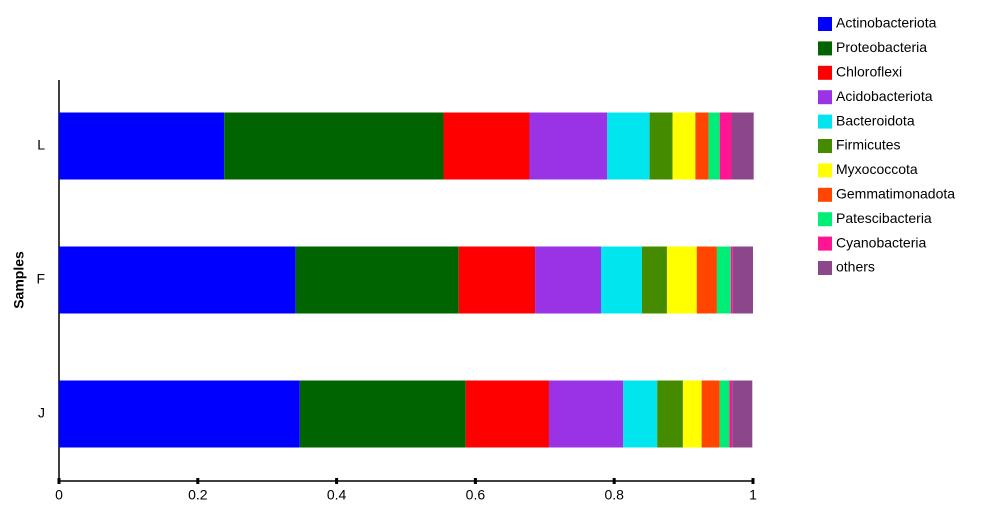  Describe the element at coordinates (40, 279) in the screenshot. I see `y-tick-label: F` at that location.